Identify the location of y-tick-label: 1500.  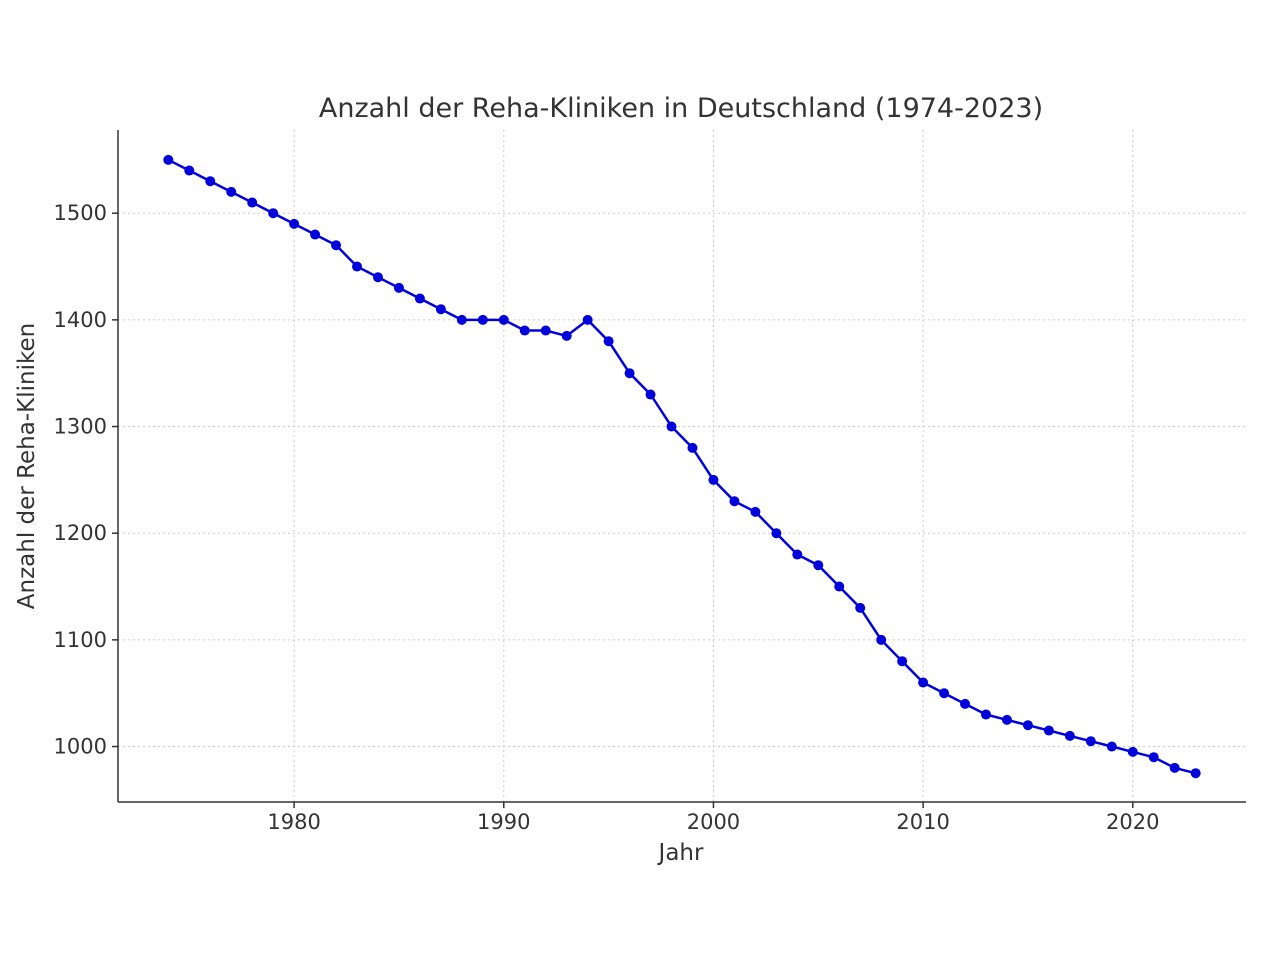
(80, 213).